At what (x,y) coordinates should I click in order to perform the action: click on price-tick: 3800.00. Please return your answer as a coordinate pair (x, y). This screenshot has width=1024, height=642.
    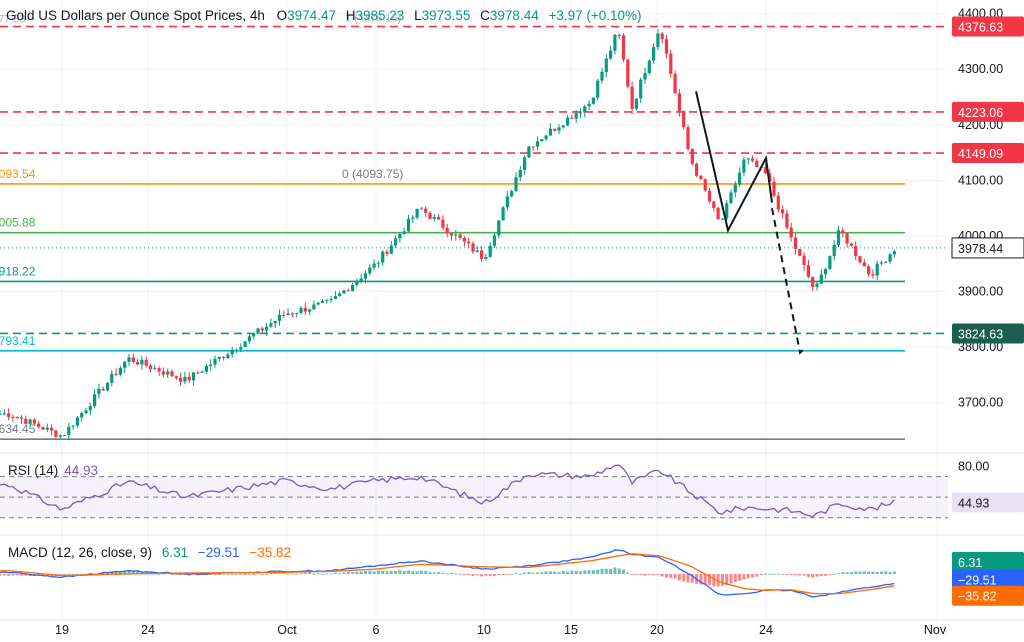
    Looking at the image, I should click on (980, 347).